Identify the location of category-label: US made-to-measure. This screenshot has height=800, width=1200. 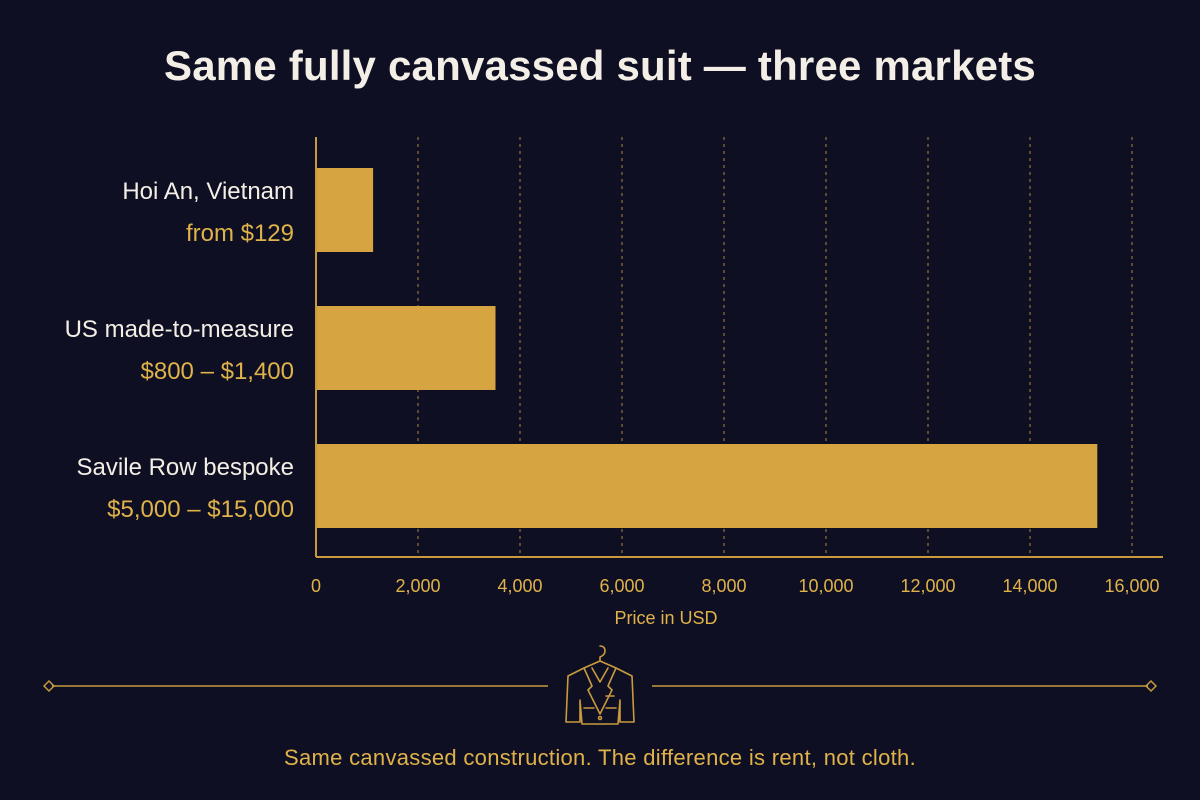
(179, 329).